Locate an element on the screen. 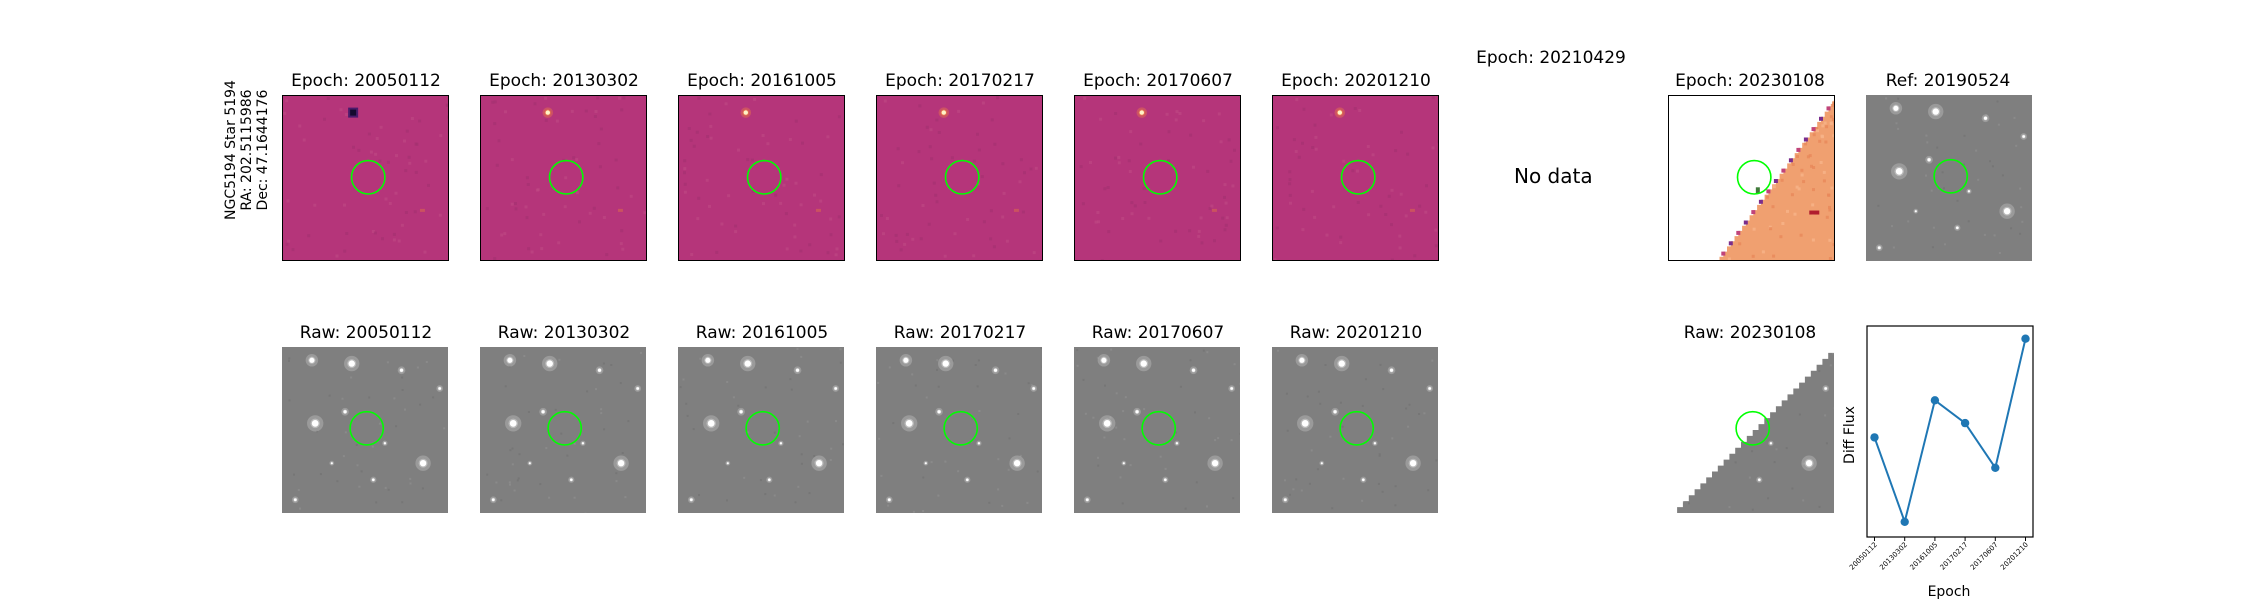 This screenshot has height=604, width=2250. x-tick-label: 20050112 is located at coordinates (1863, 556).